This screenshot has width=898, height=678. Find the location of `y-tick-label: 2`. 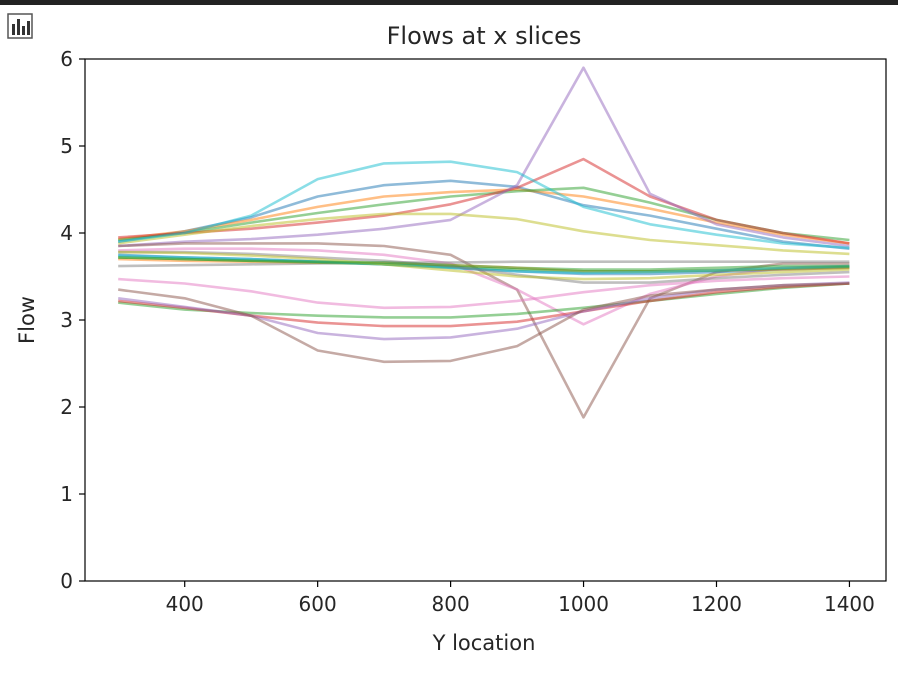

y-tick-label: 2 is located at coordinates (66, 407).